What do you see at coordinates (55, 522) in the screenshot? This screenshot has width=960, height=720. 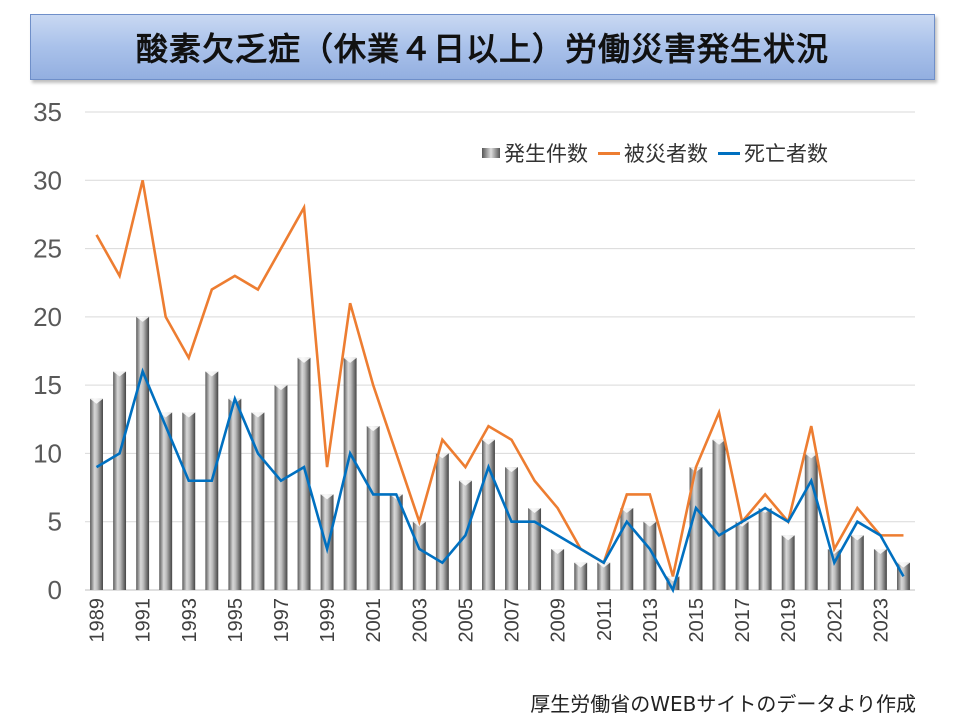 I see `y-tick-label: 5` at bounding box center [55, 522].